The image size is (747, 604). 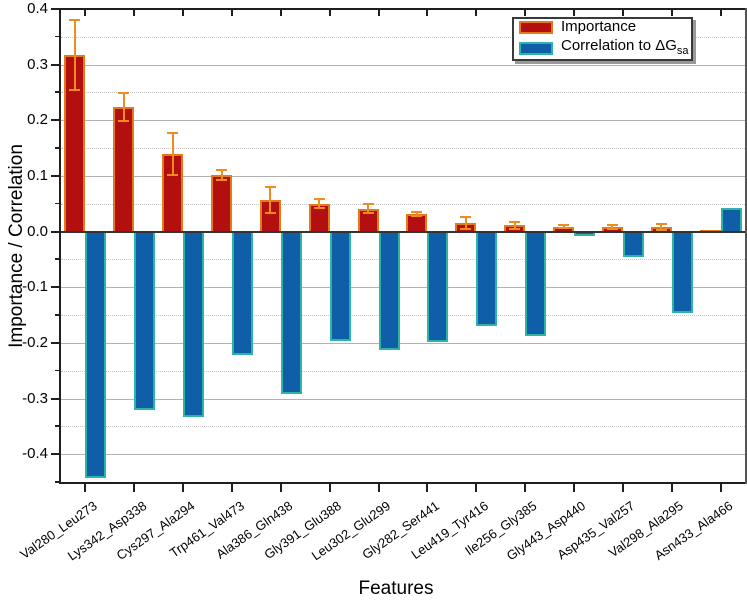 What do you see at coordinates (16, 246) in the screenshot?
I see `y-axis-title: Importance / Correlation` at bounding box center [16, 246].